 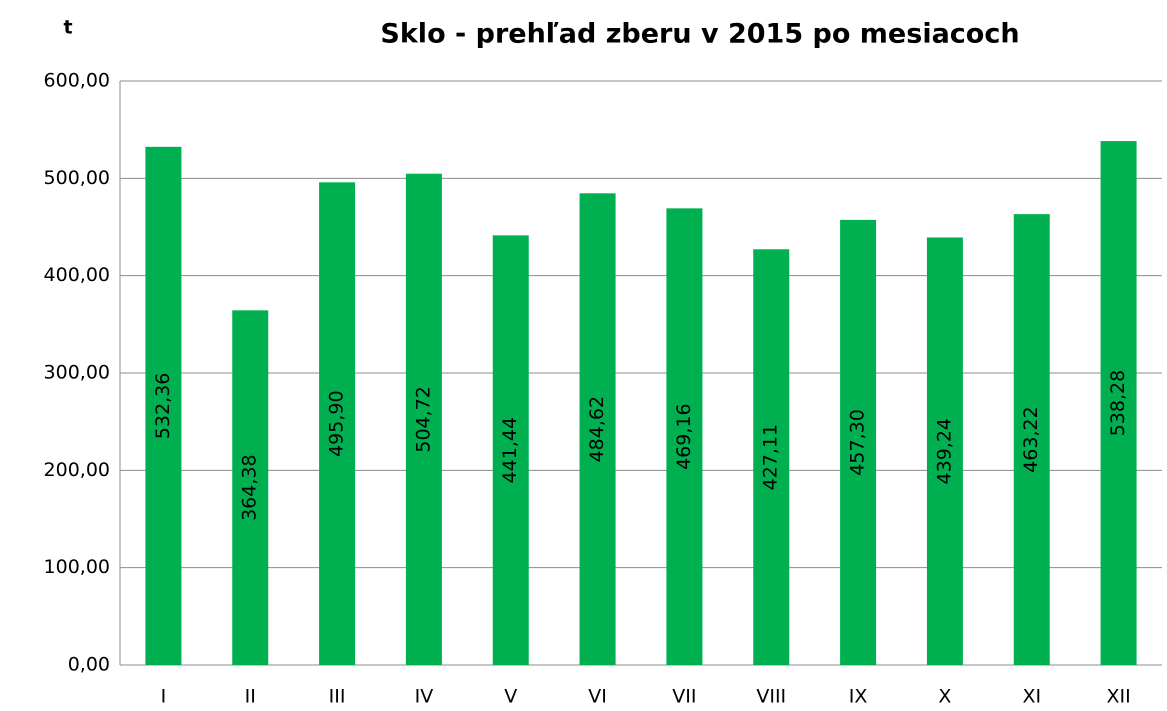 What do you see at coordinates (858, 697) in the screenshot?
I see `x-tick-label: IX` at bounding box center [858, 697].